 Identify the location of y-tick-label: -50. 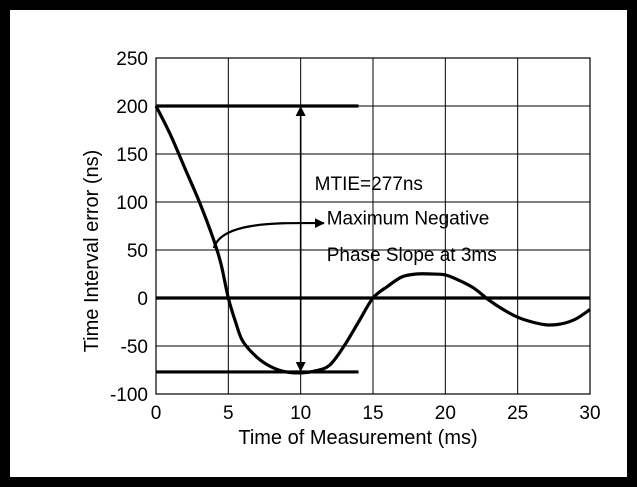
(134, 347).